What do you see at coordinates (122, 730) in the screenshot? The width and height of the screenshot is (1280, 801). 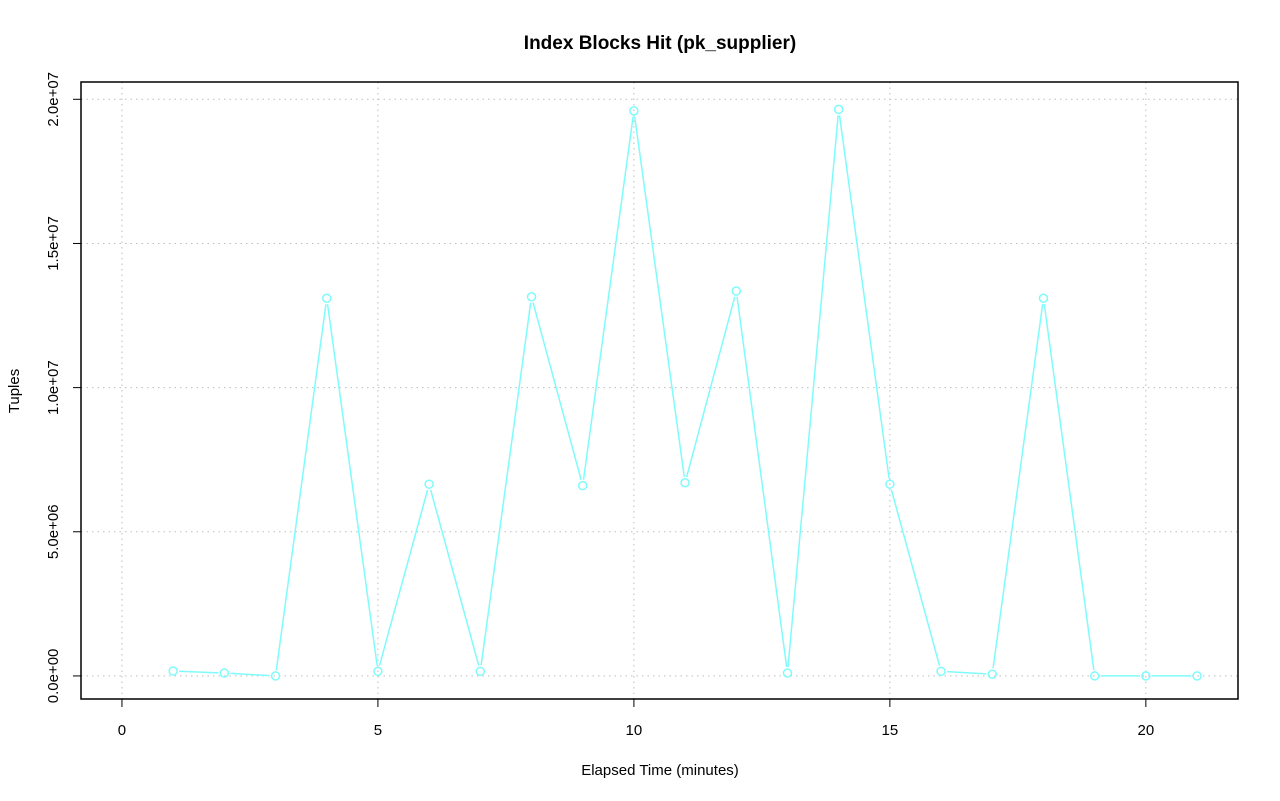 I see `x-tick-label: 0` at bounding box center [122, 730].